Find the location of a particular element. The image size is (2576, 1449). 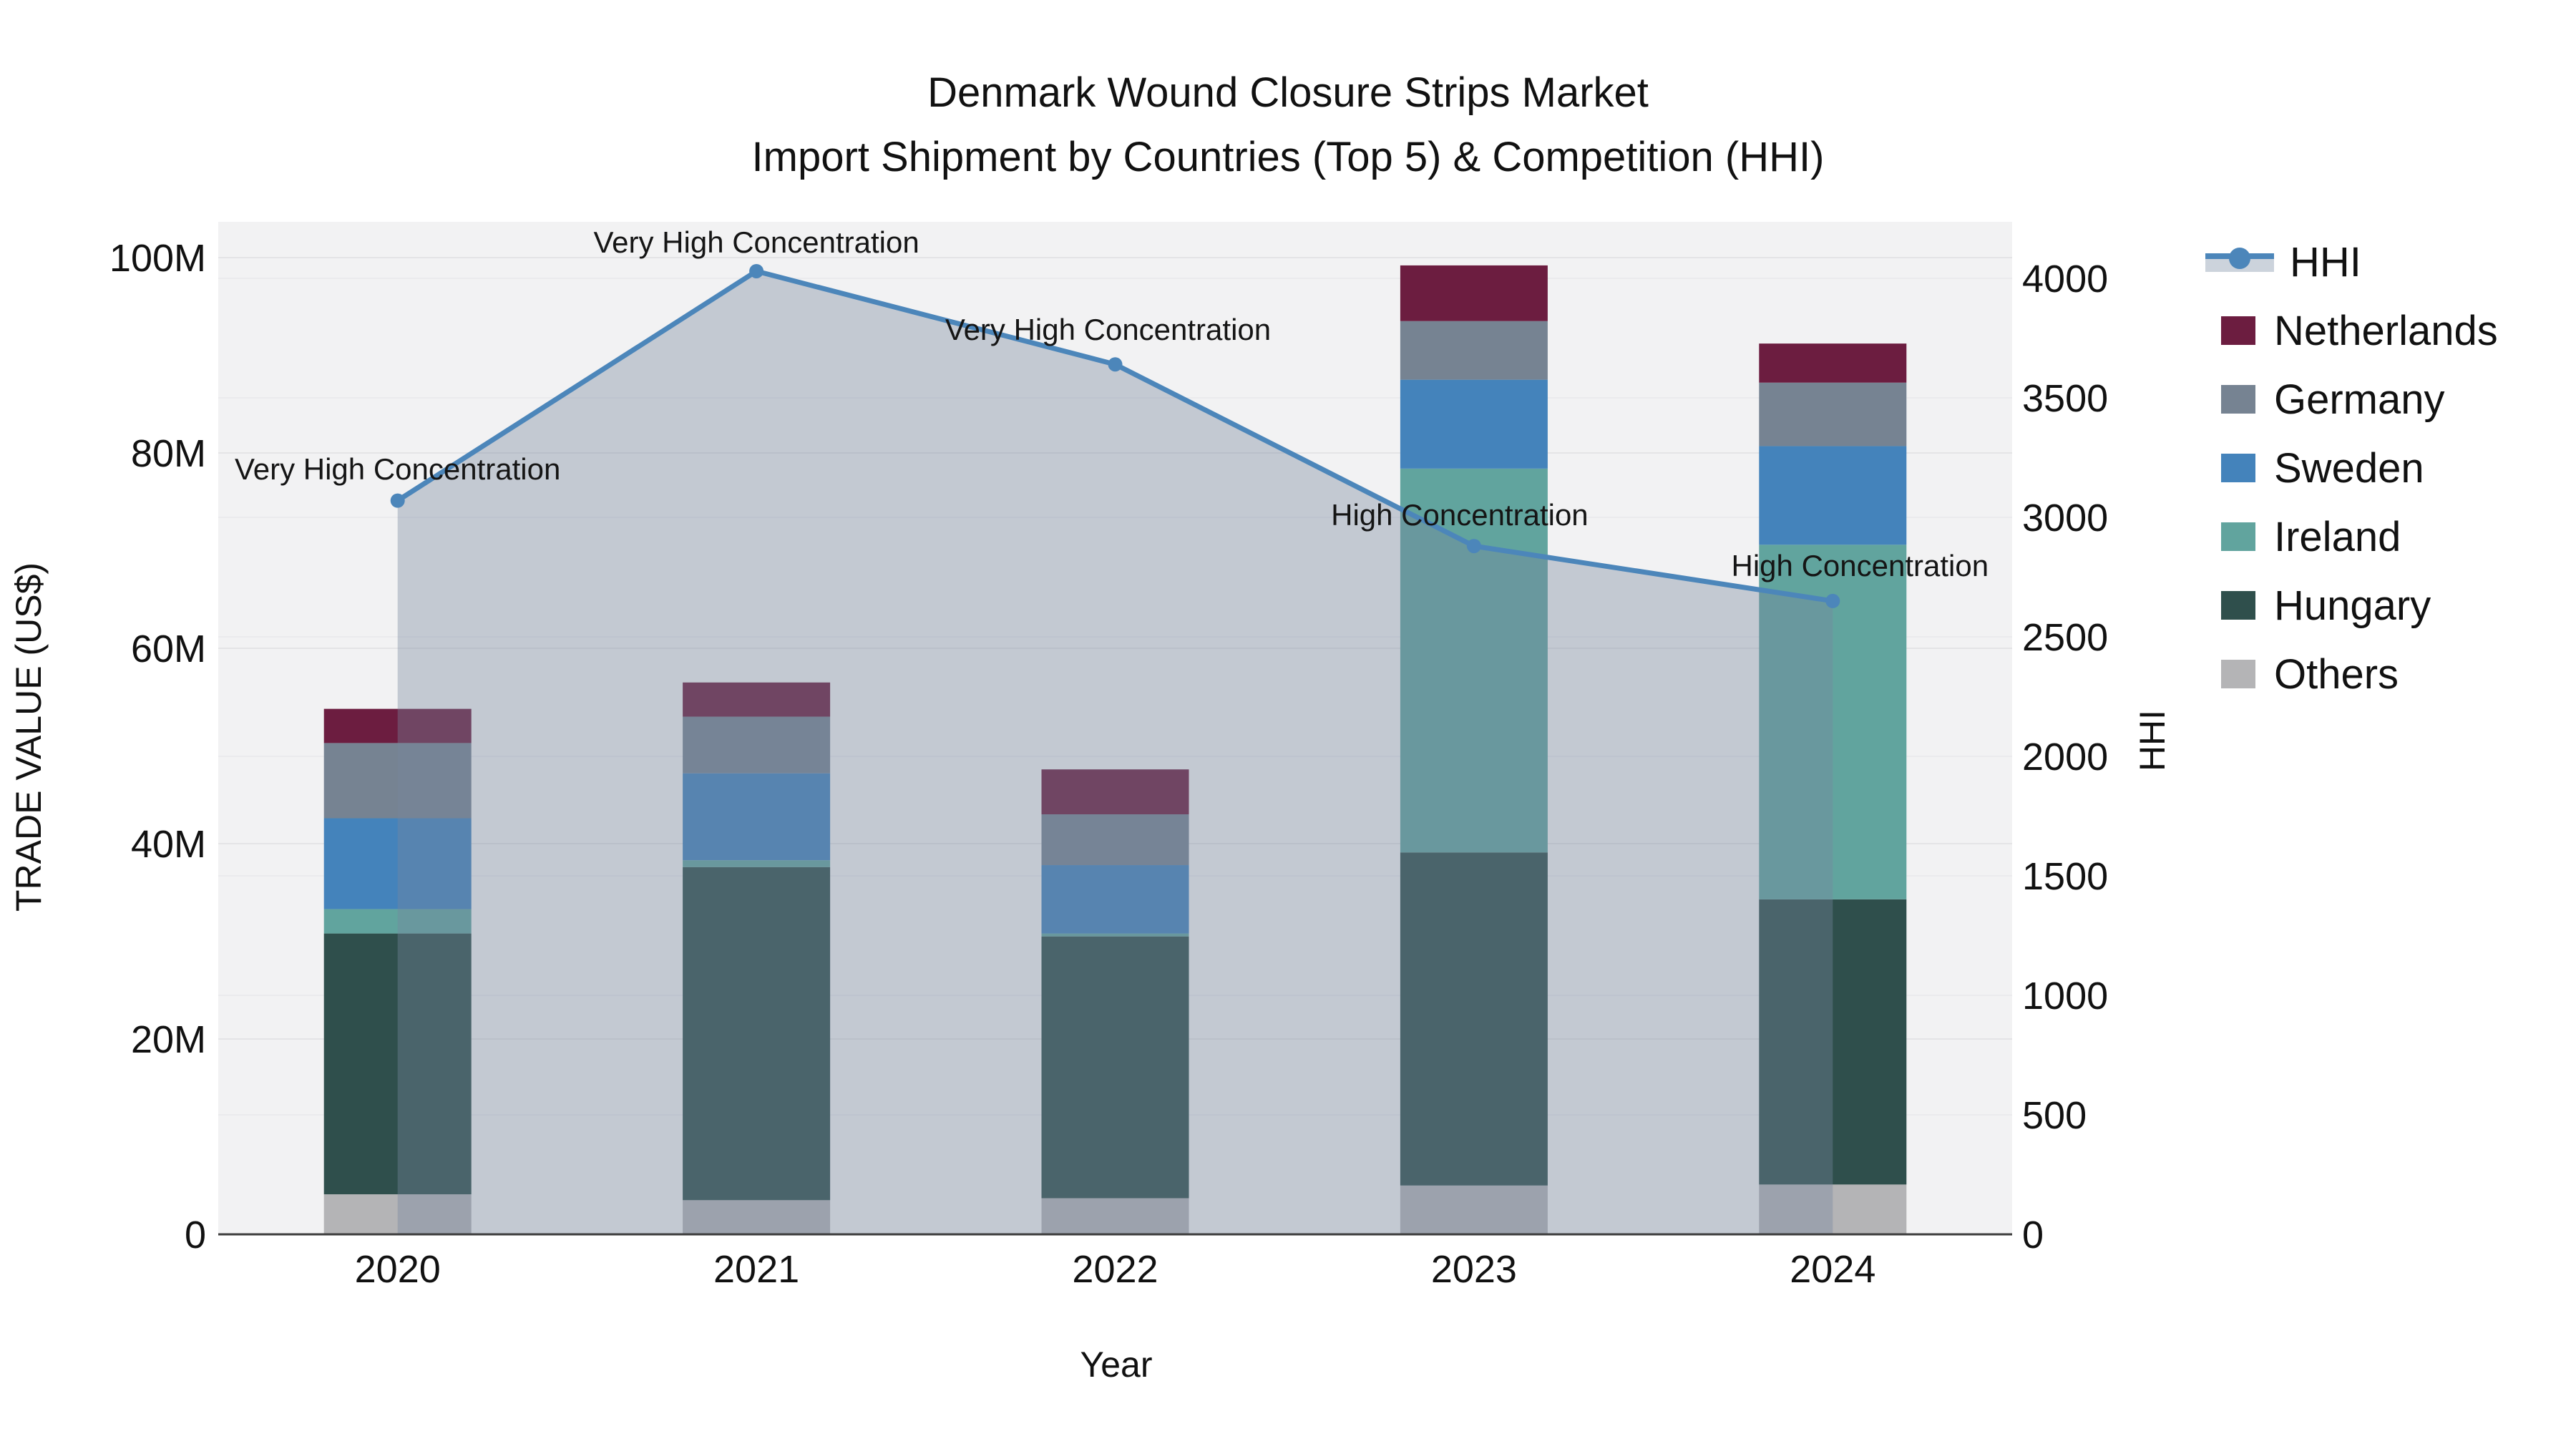

bar-segment-2022-ireland is located at coordinates (1115, 935).